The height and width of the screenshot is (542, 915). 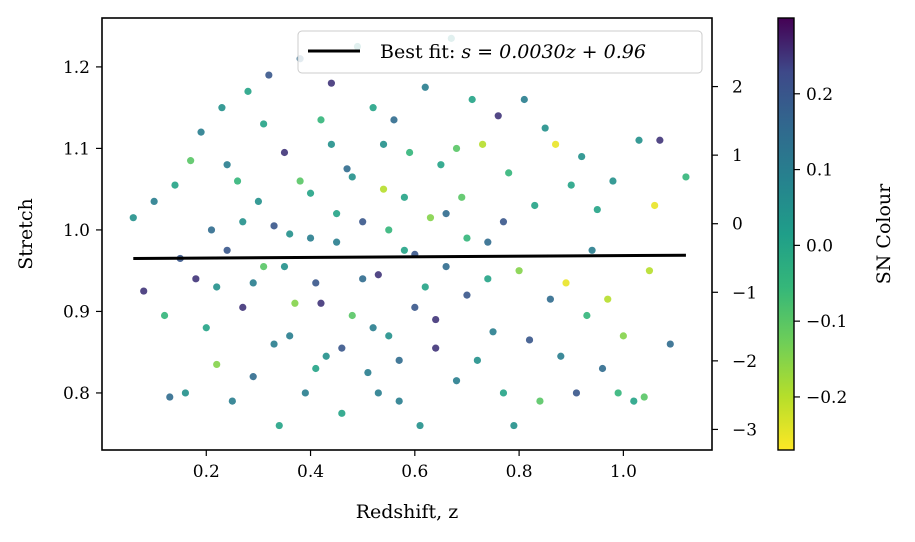 What do you see at coordinates (826, 322) in the screenshot?
I see `colorbar-tick-label: −0.1` at bounding box center [826, 322].